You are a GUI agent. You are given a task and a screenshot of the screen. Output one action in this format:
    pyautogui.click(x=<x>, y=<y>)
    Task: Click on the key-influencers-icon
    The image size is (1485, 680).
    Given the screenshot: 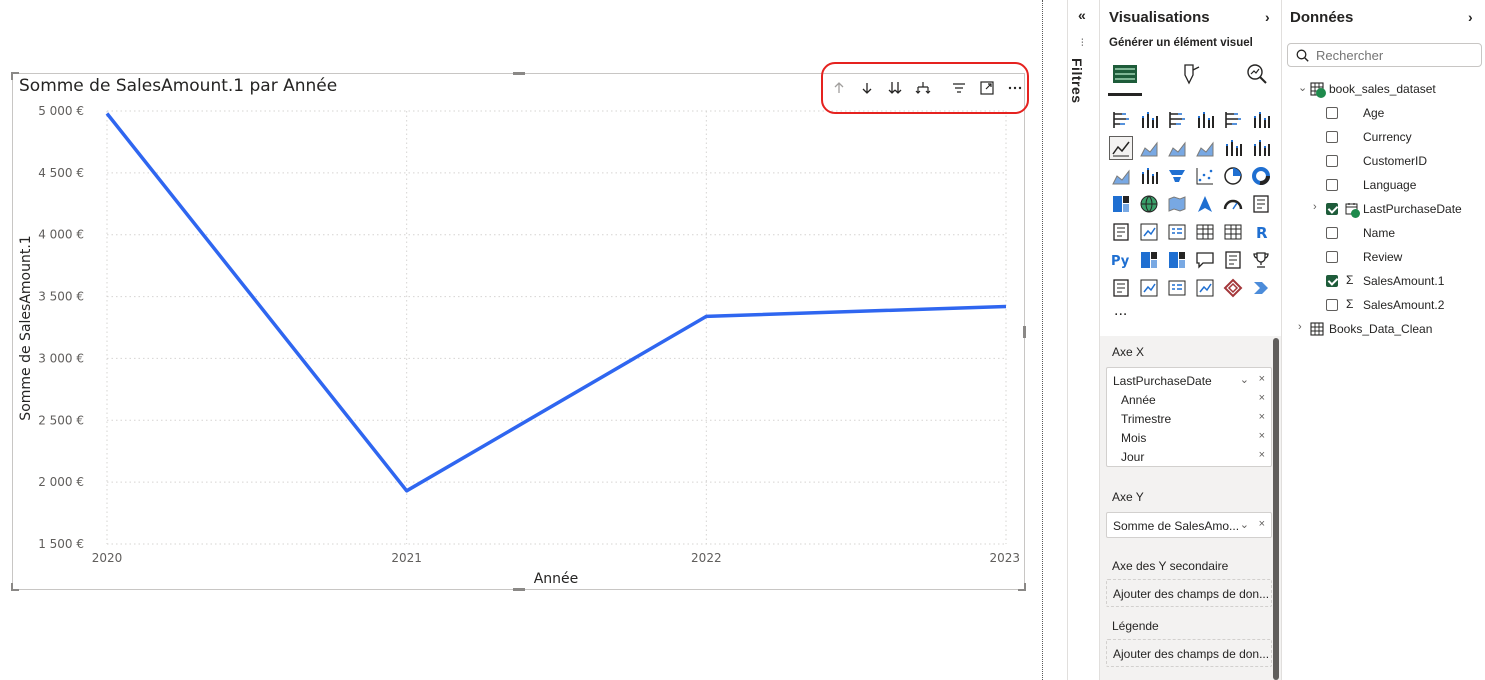 What is the action you would take?
    pyautogui.click(x=1149, y=260)
    